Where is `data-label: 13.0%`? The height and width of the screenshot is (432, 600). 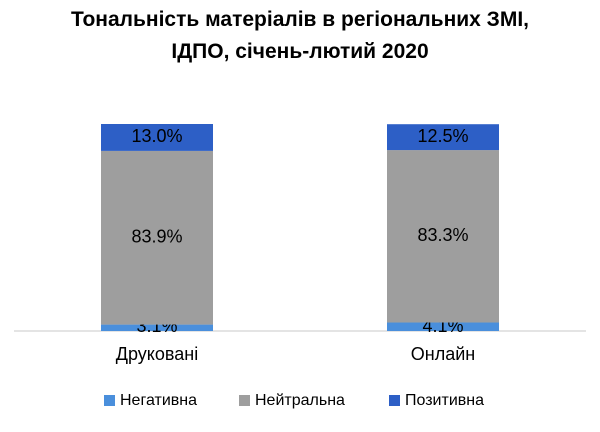
data-label: 13.0% is located at coordinates (156, 136).